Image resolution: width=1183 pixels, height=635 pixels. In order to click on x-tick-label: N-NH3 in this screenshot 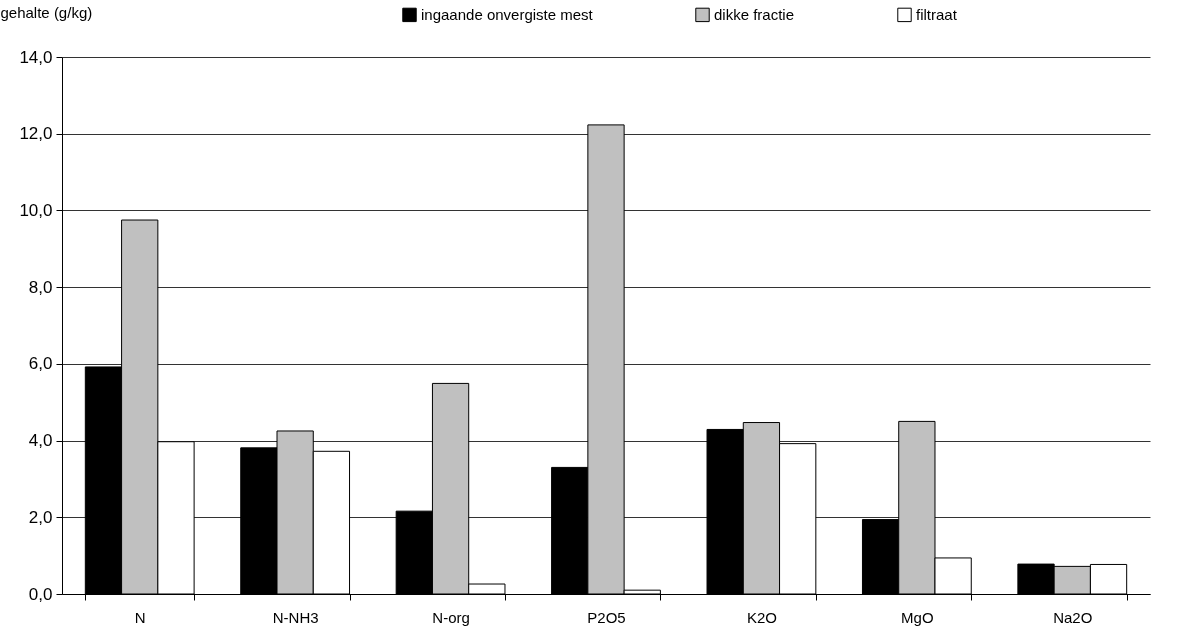, I will do `click(295, 617)`.